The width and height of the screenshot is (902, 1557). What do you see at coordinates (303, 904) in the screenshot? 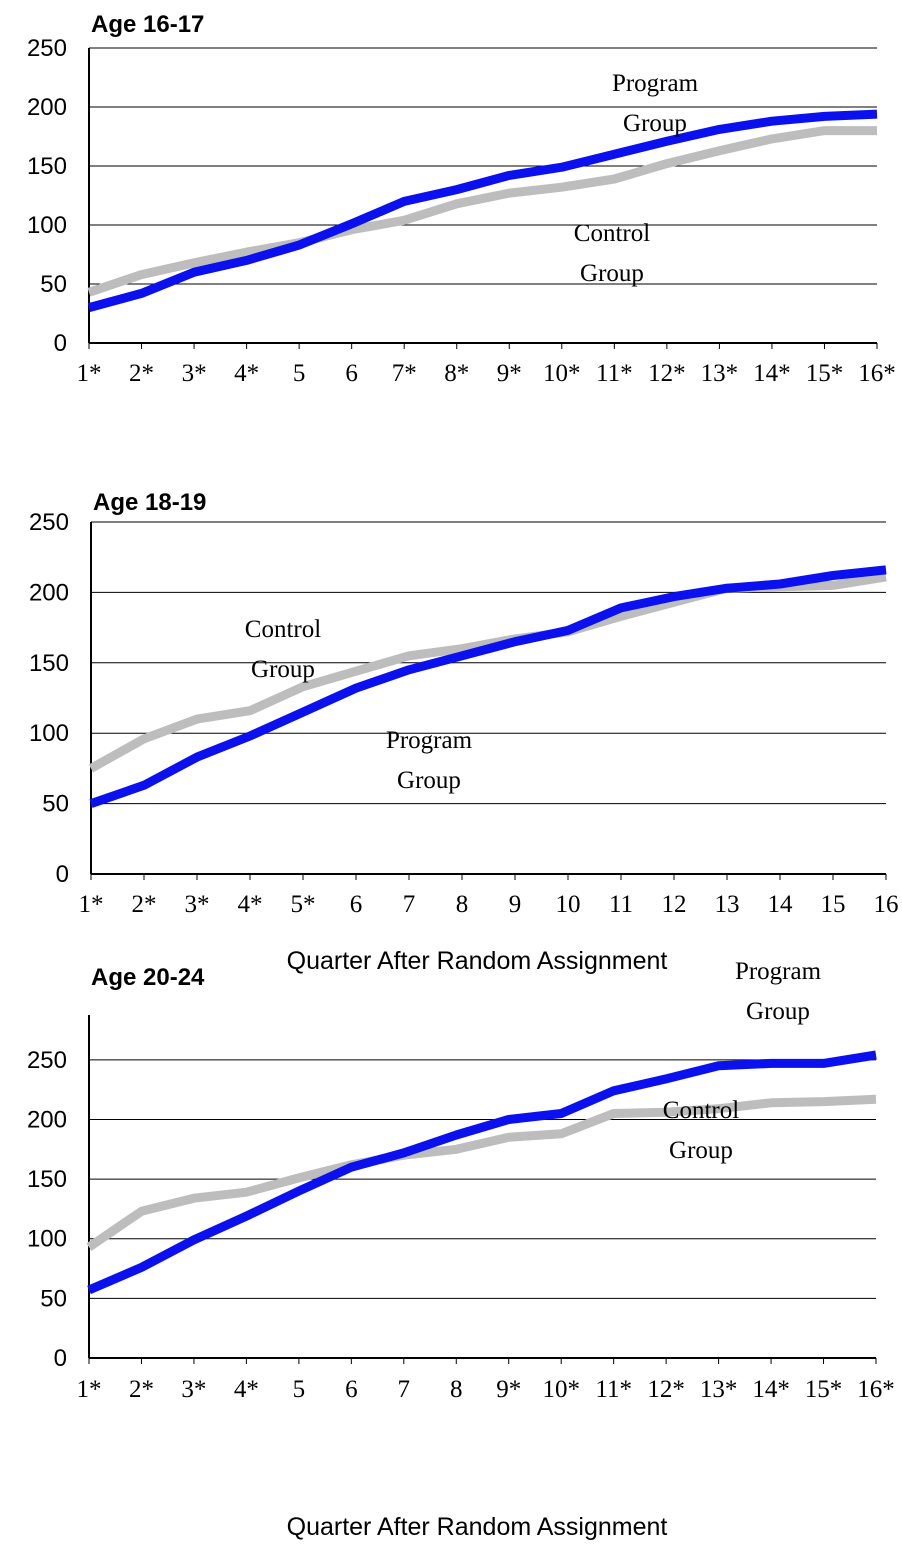
I see `x-tick-label: 5*` at bounding box center [303, 904].